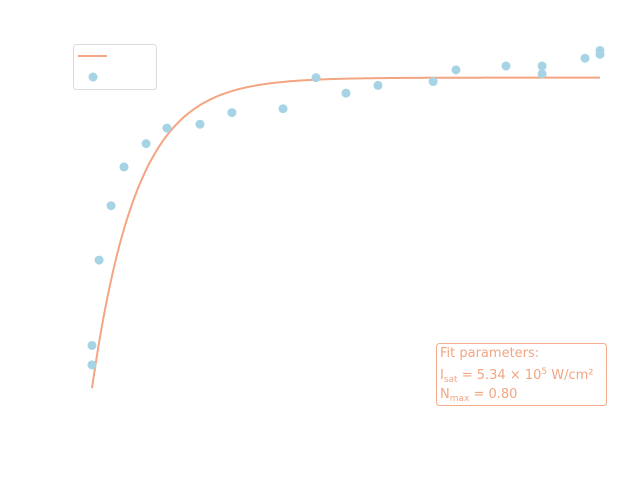 The height and width of the screenshot is (480, 640). Describe the element at coordinates (489, 353) in the screenshot. I see `fit-parameters-heading: Fit parameters:` at that location.